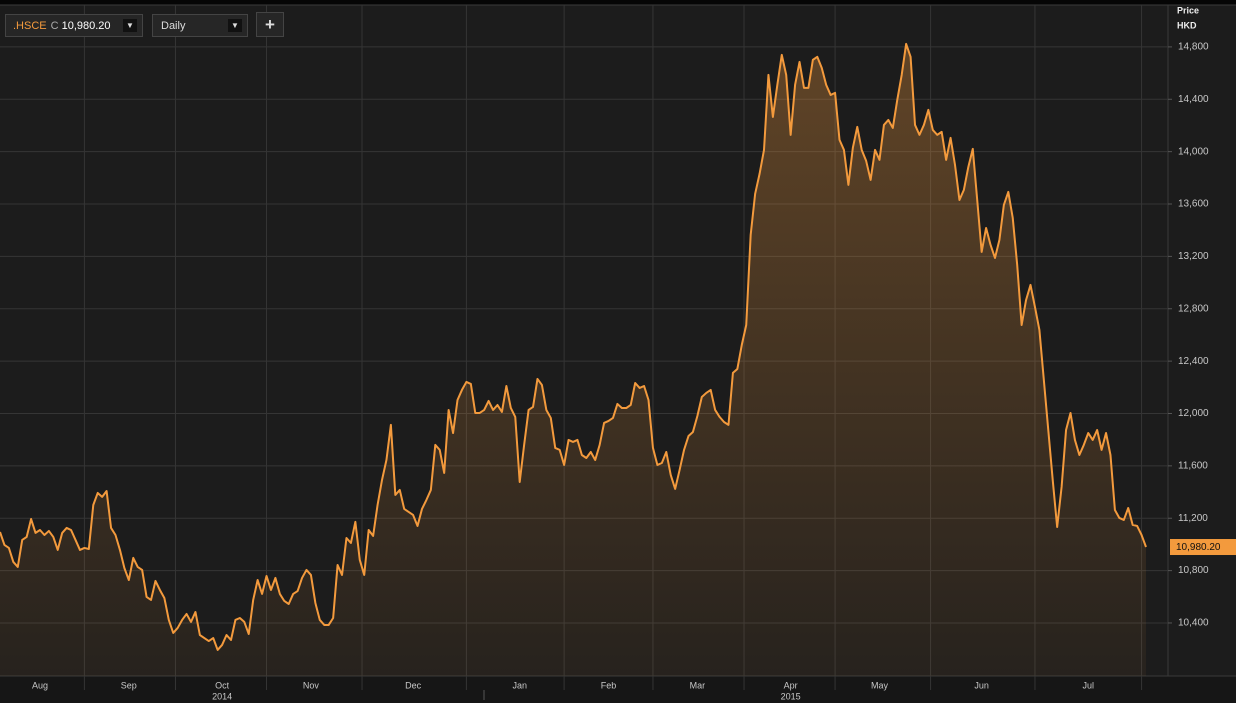  I want to click on x-year-label: 2015, so click(791, 696).